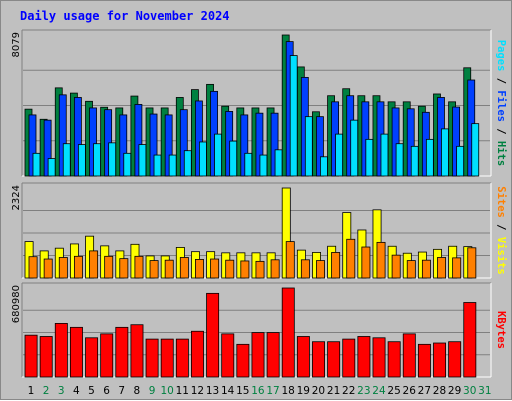 The width and height of the screenshot is (512, 401). I want to click on x-tick-label-day-20: 20, so click(318, 391).